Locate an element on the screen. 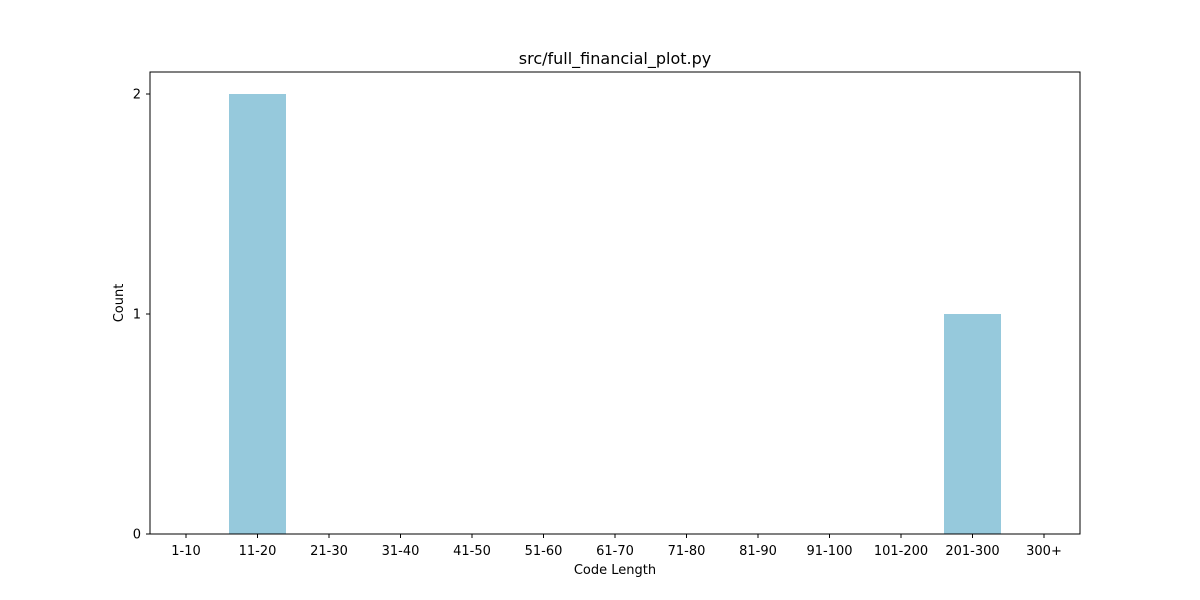 This screenshot has width=1200, height=600. x-tick-label: 81-90 is located at coordinates (758, 551).